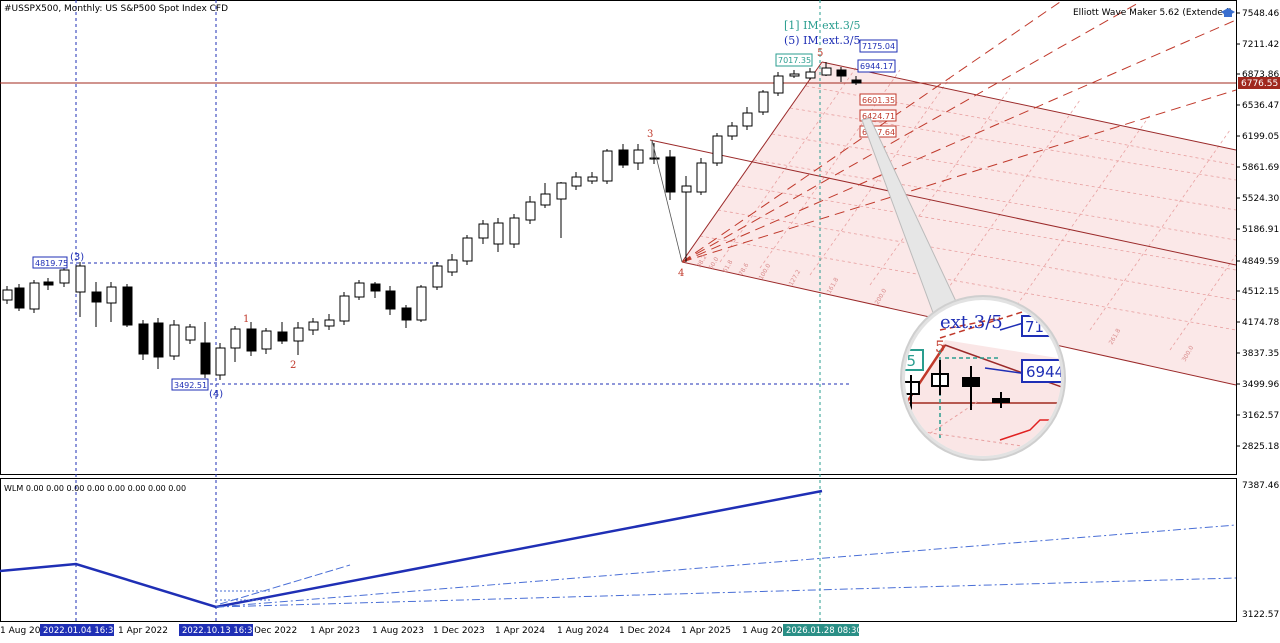 This screenshot has width=1280, height=643. Describe the element at coordinates (650, 134) in the screenshot. I see `wave-label-red-3: 3` at that location.